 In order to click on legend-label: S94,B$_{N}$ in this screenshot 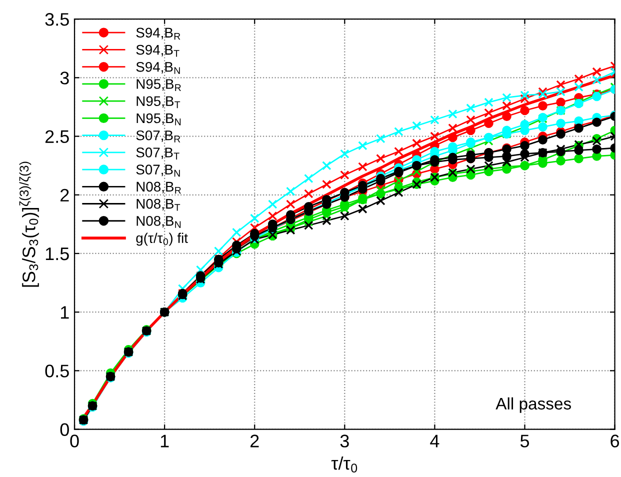, I will do `click(158, 68)`.